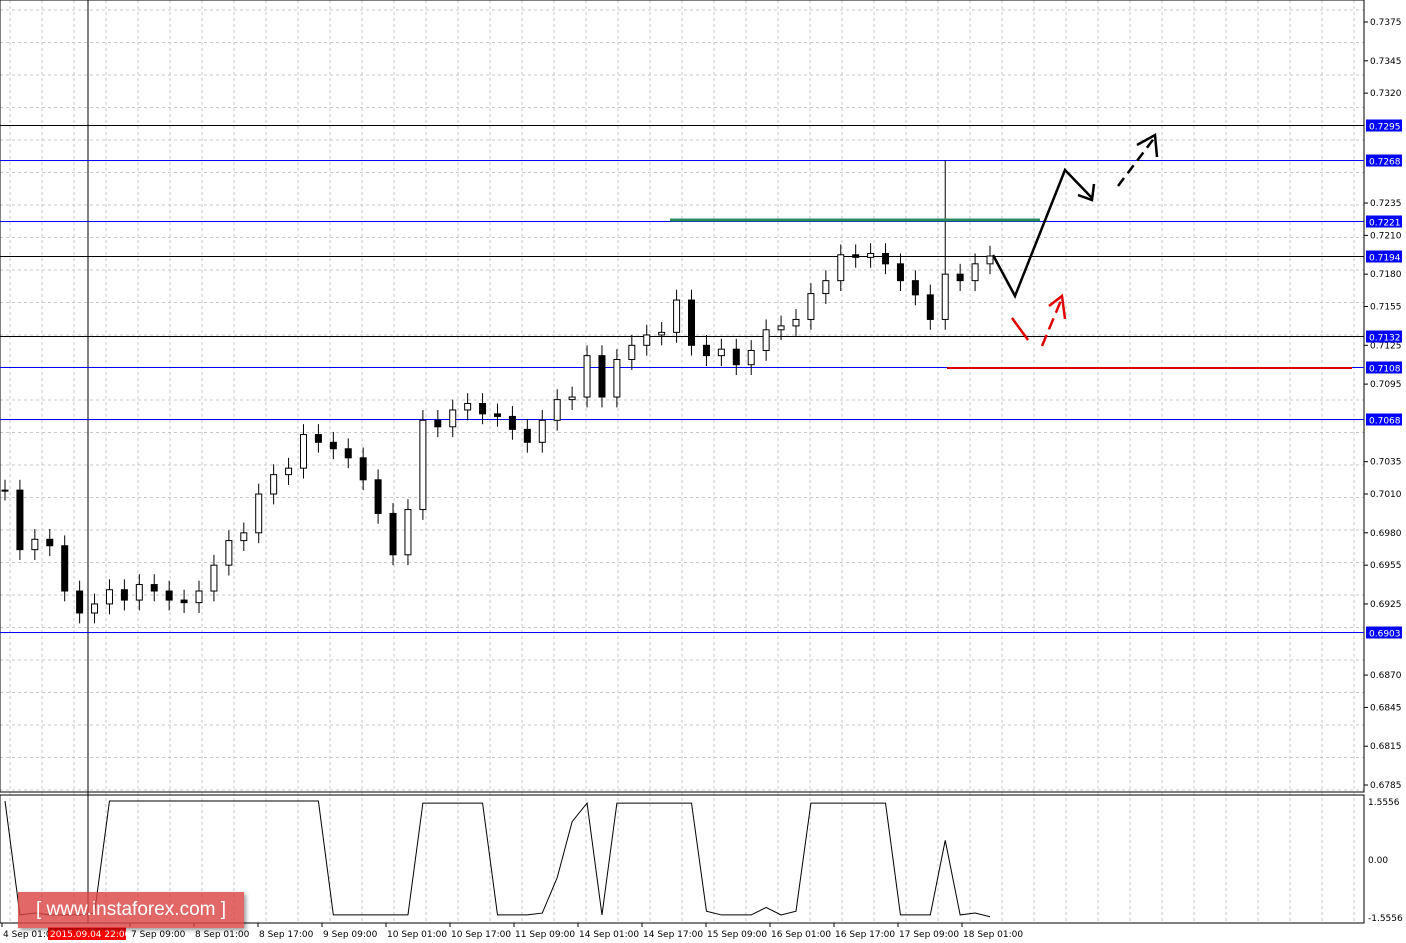 This screenshot has width=1406, height=943. What do you see at coordinates (90, 935) in the screenshot?
I see `cursor-time-label: 2015.09.04 22:00` at bounding box center [90, 935].